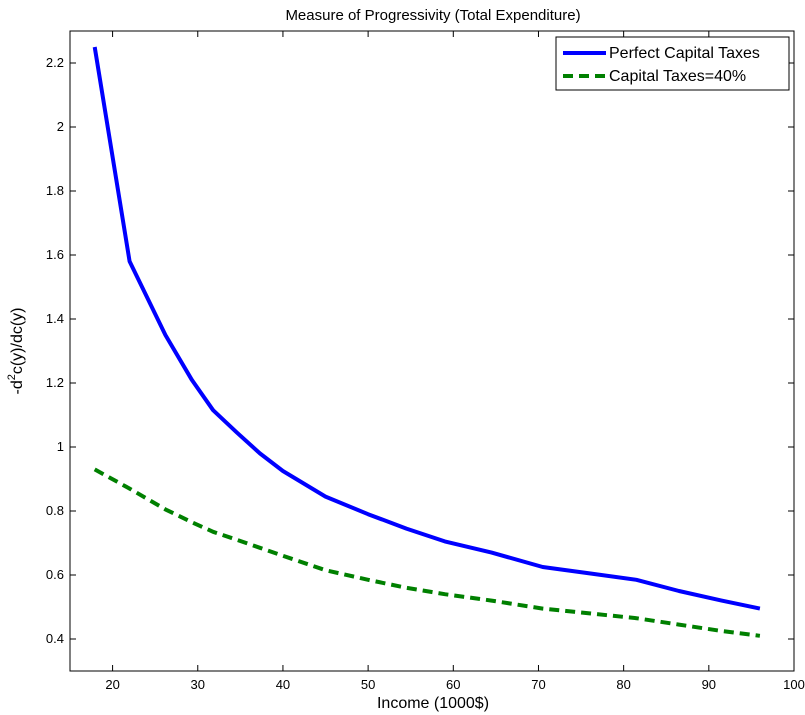  I want to click on y-axis-label: -d2c(y)/dc(y), so click(16, 350).